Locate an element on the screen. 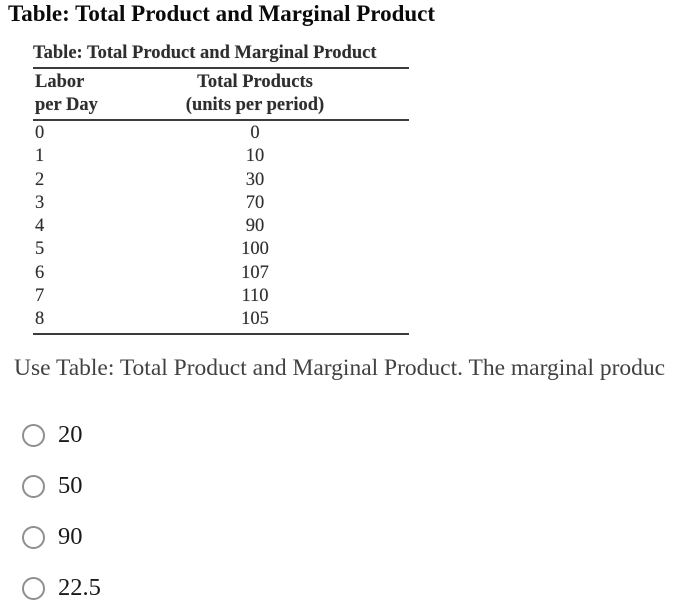 This screenshot has width=700, height=603. labor-cell: 8 is located at coordinates (40, 319).